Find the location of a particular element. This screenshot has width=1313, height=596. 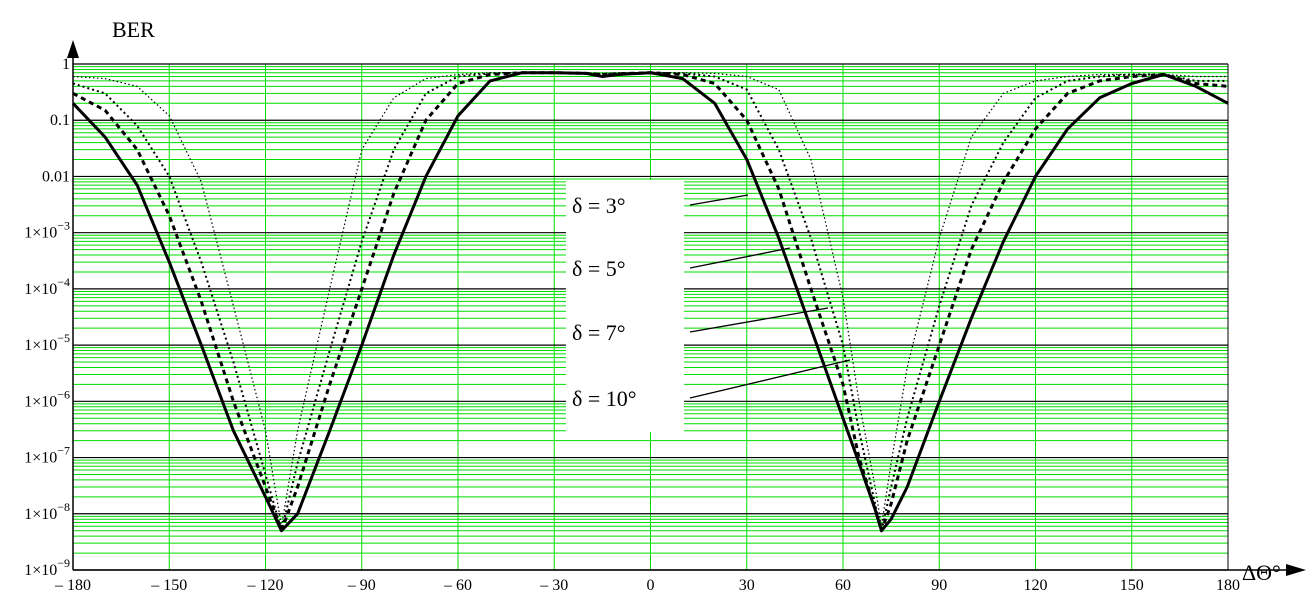

y-tick-base: 0.1 is located at coordinates (60, 120).